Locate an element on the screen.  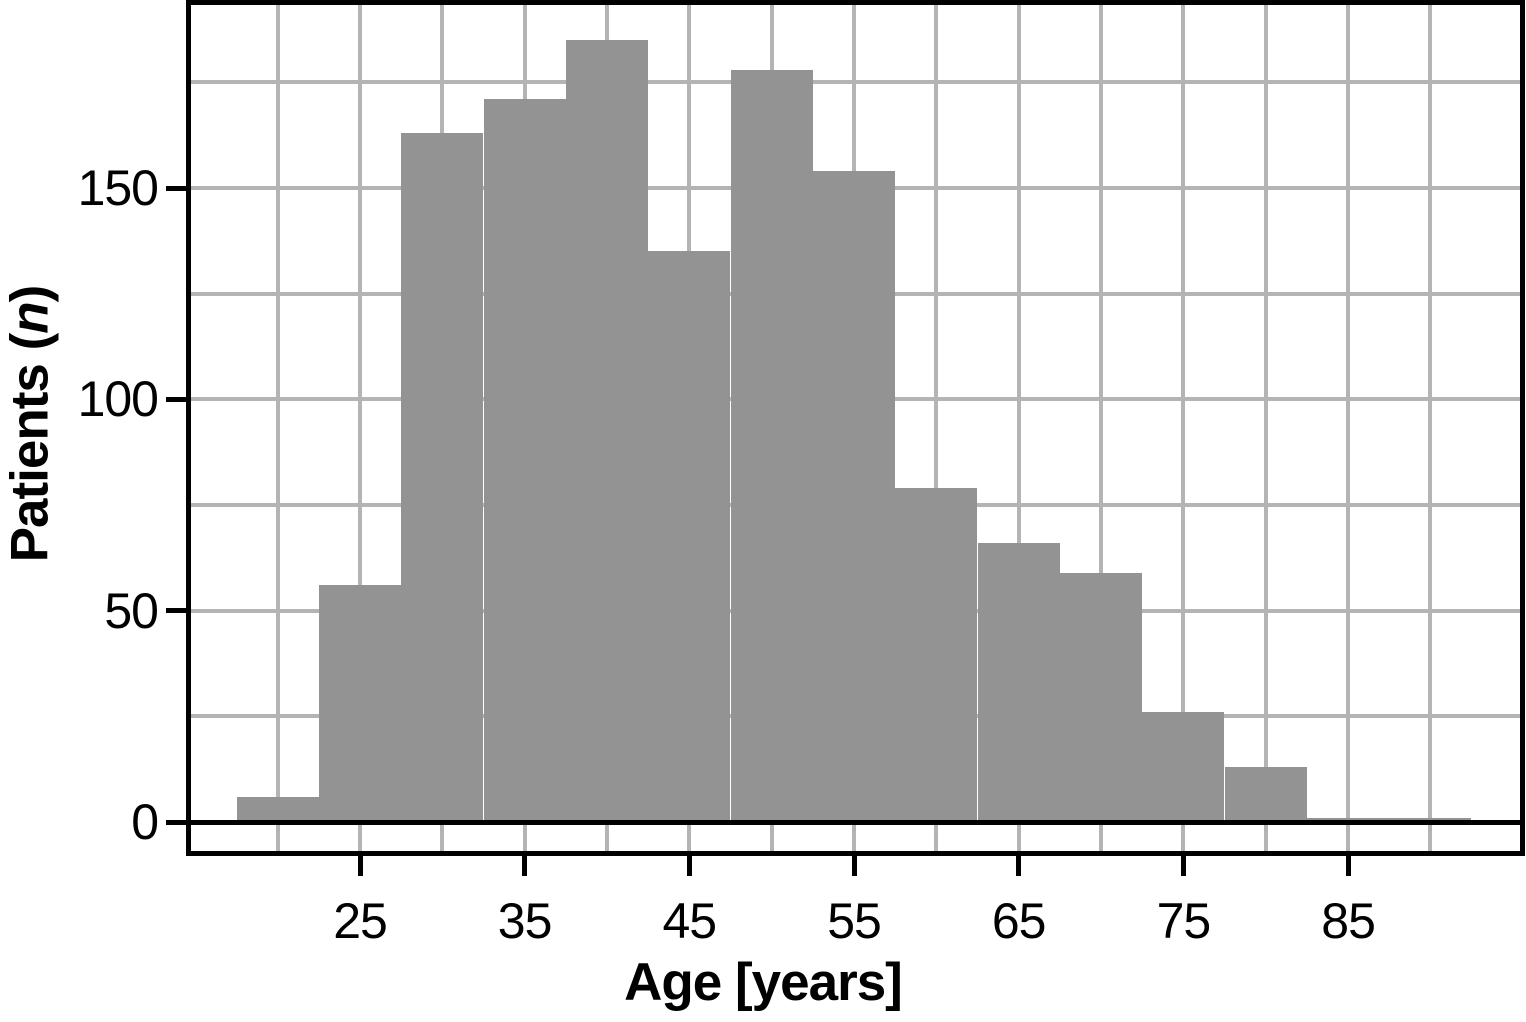
y-axis-label-suffix: ) is located at coordinates (30, 294).